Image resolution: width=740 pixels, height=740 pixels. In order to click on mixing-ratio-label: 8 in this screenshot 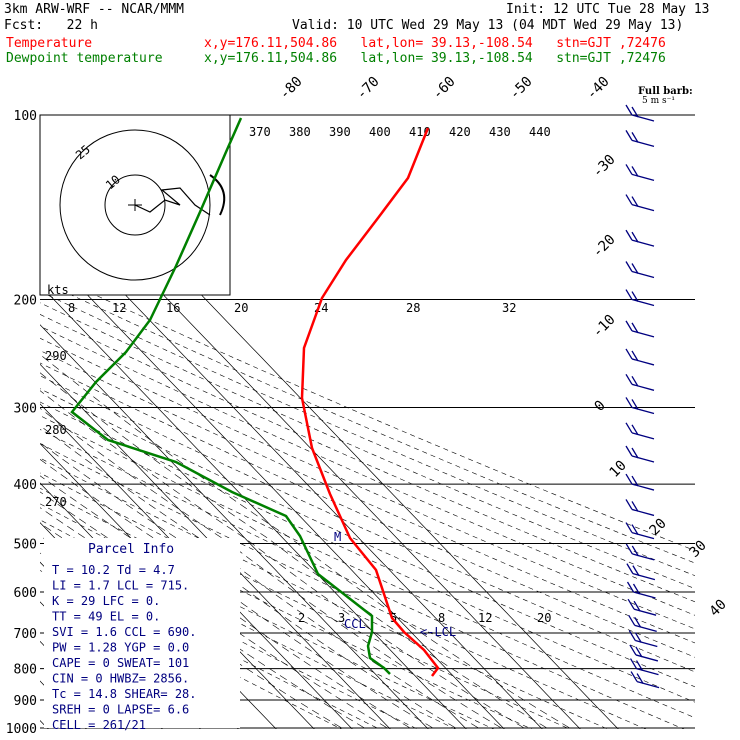, I will do `click(441, 618)`.